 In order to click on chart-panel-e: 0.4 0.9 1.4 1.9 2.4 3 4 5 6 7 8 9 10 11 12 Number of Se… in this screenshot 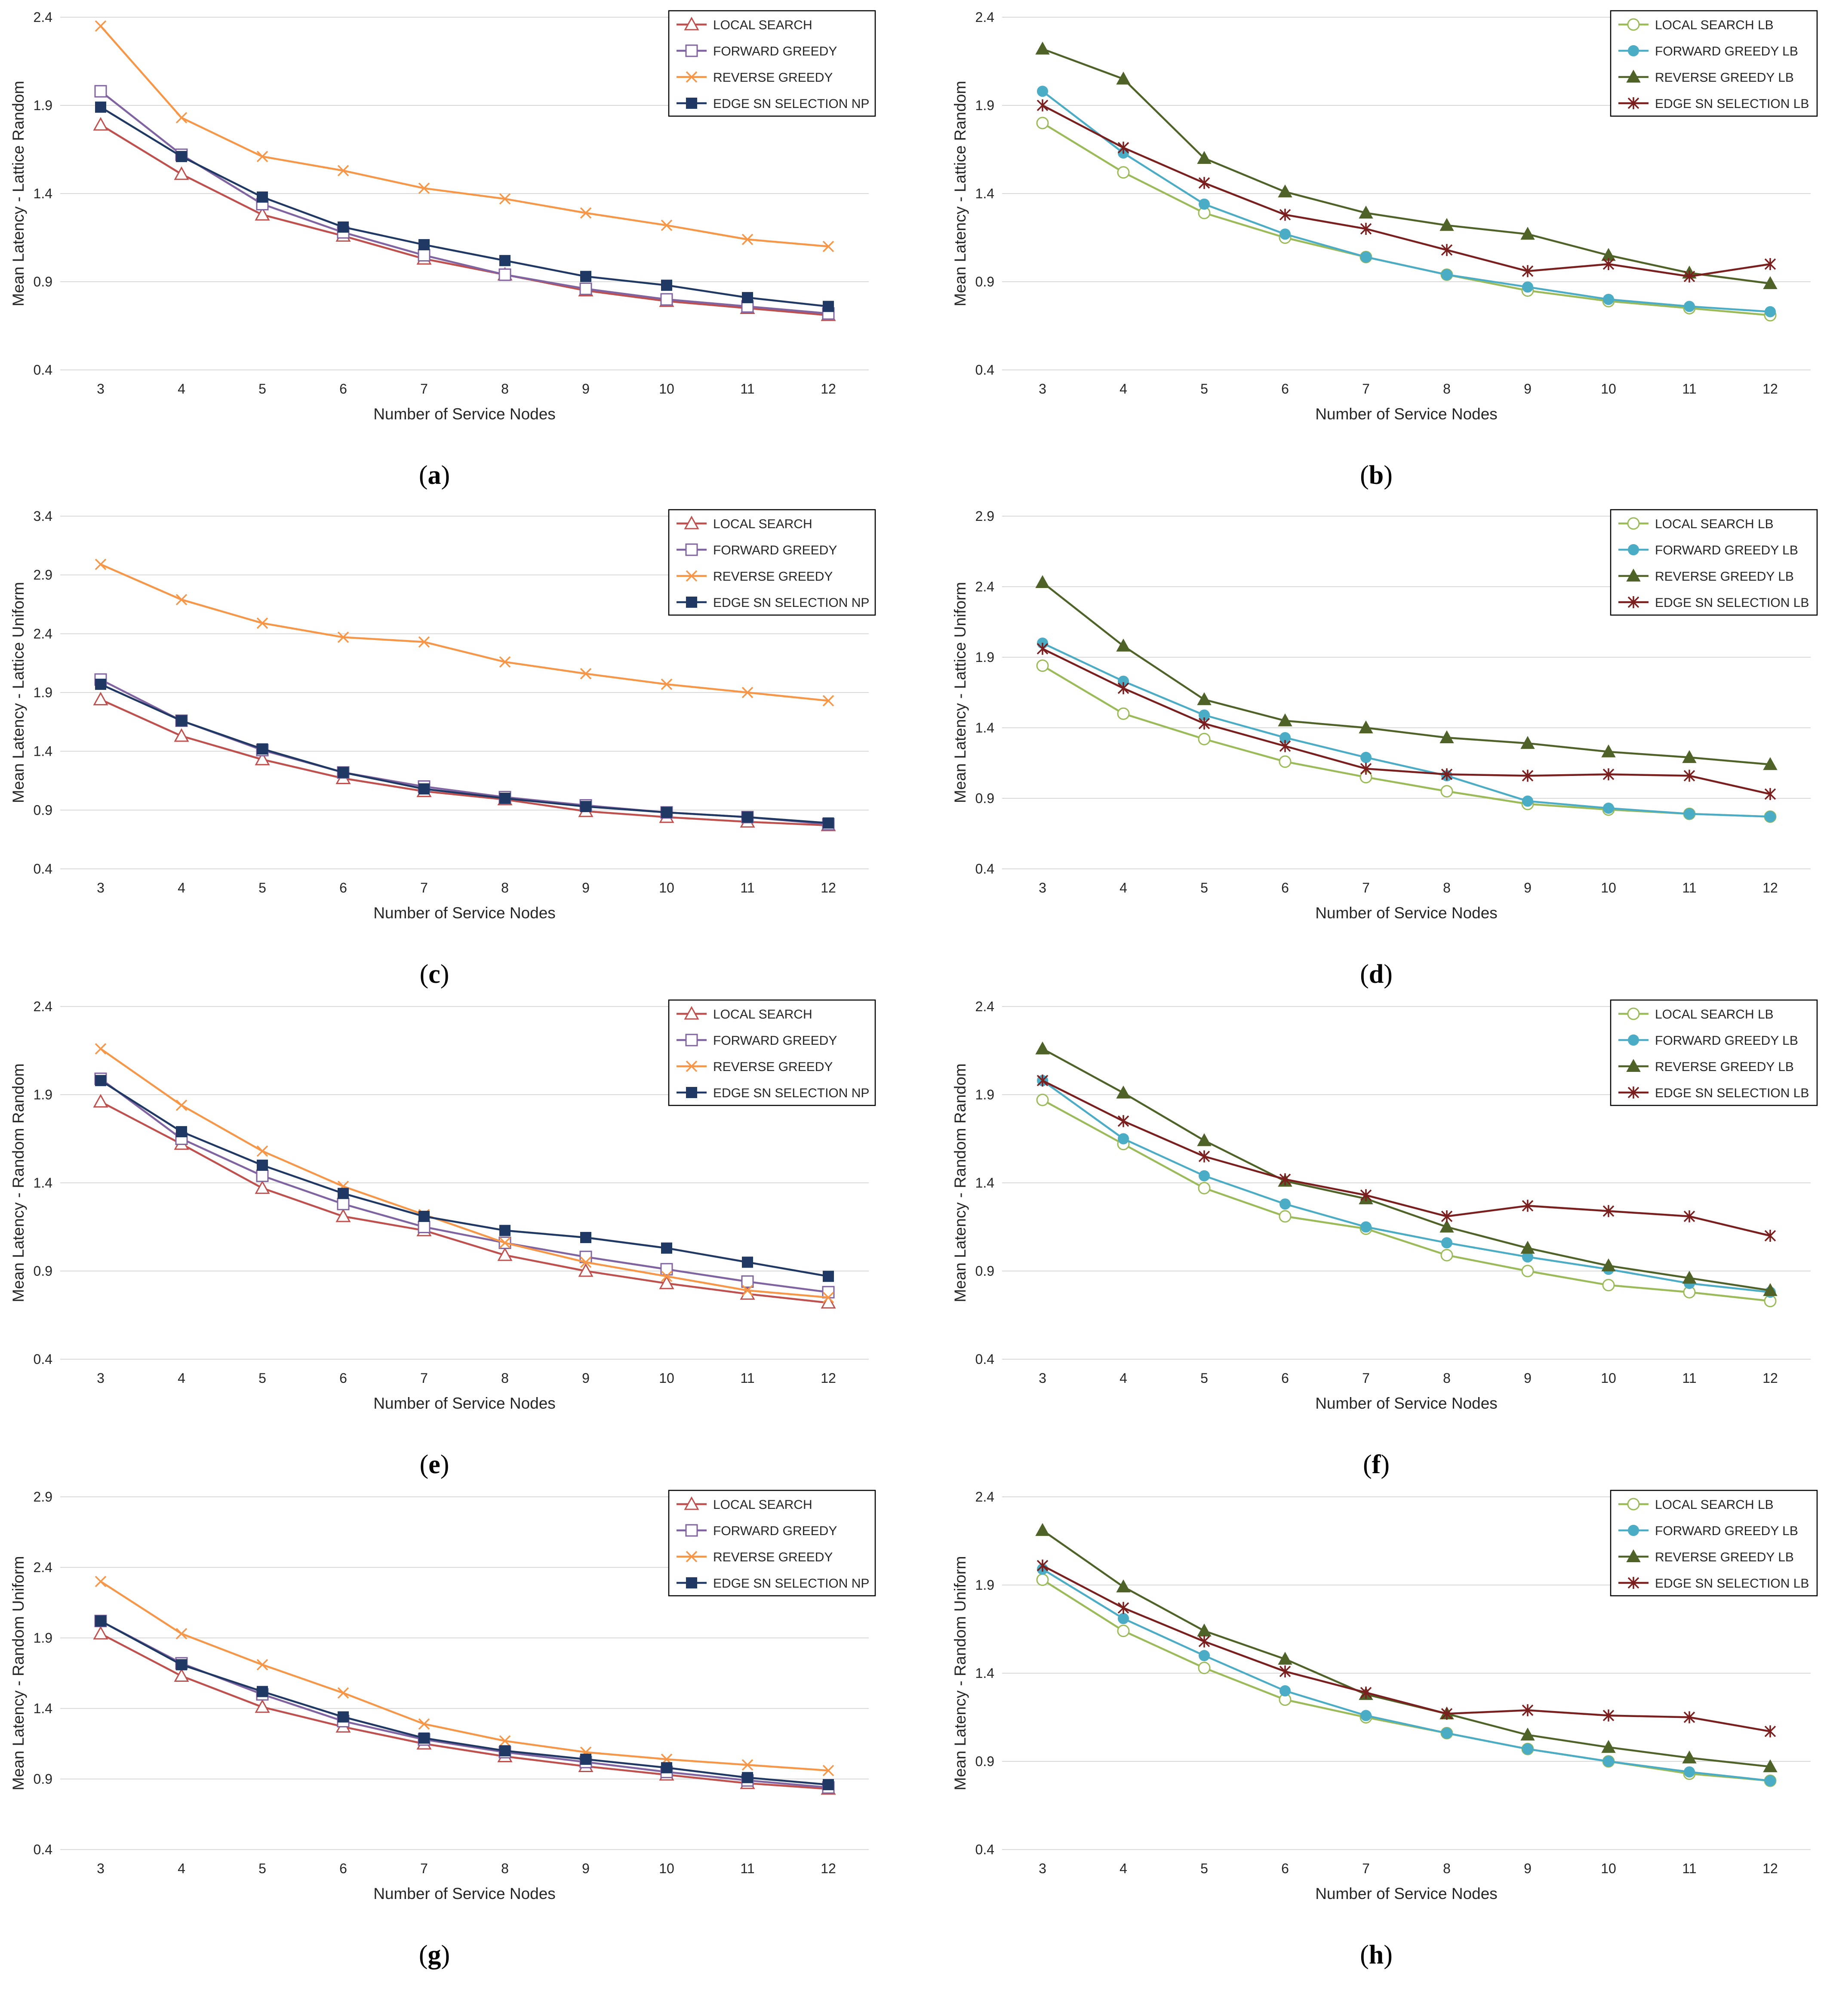, I will do `click(442, 1239)`.